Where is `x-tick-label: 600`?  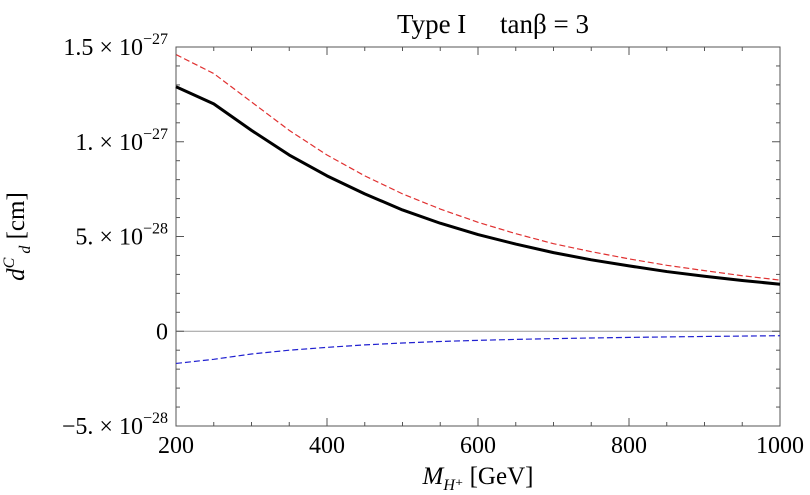
x-tick-label: 600 is located at coordinates (478, 446).